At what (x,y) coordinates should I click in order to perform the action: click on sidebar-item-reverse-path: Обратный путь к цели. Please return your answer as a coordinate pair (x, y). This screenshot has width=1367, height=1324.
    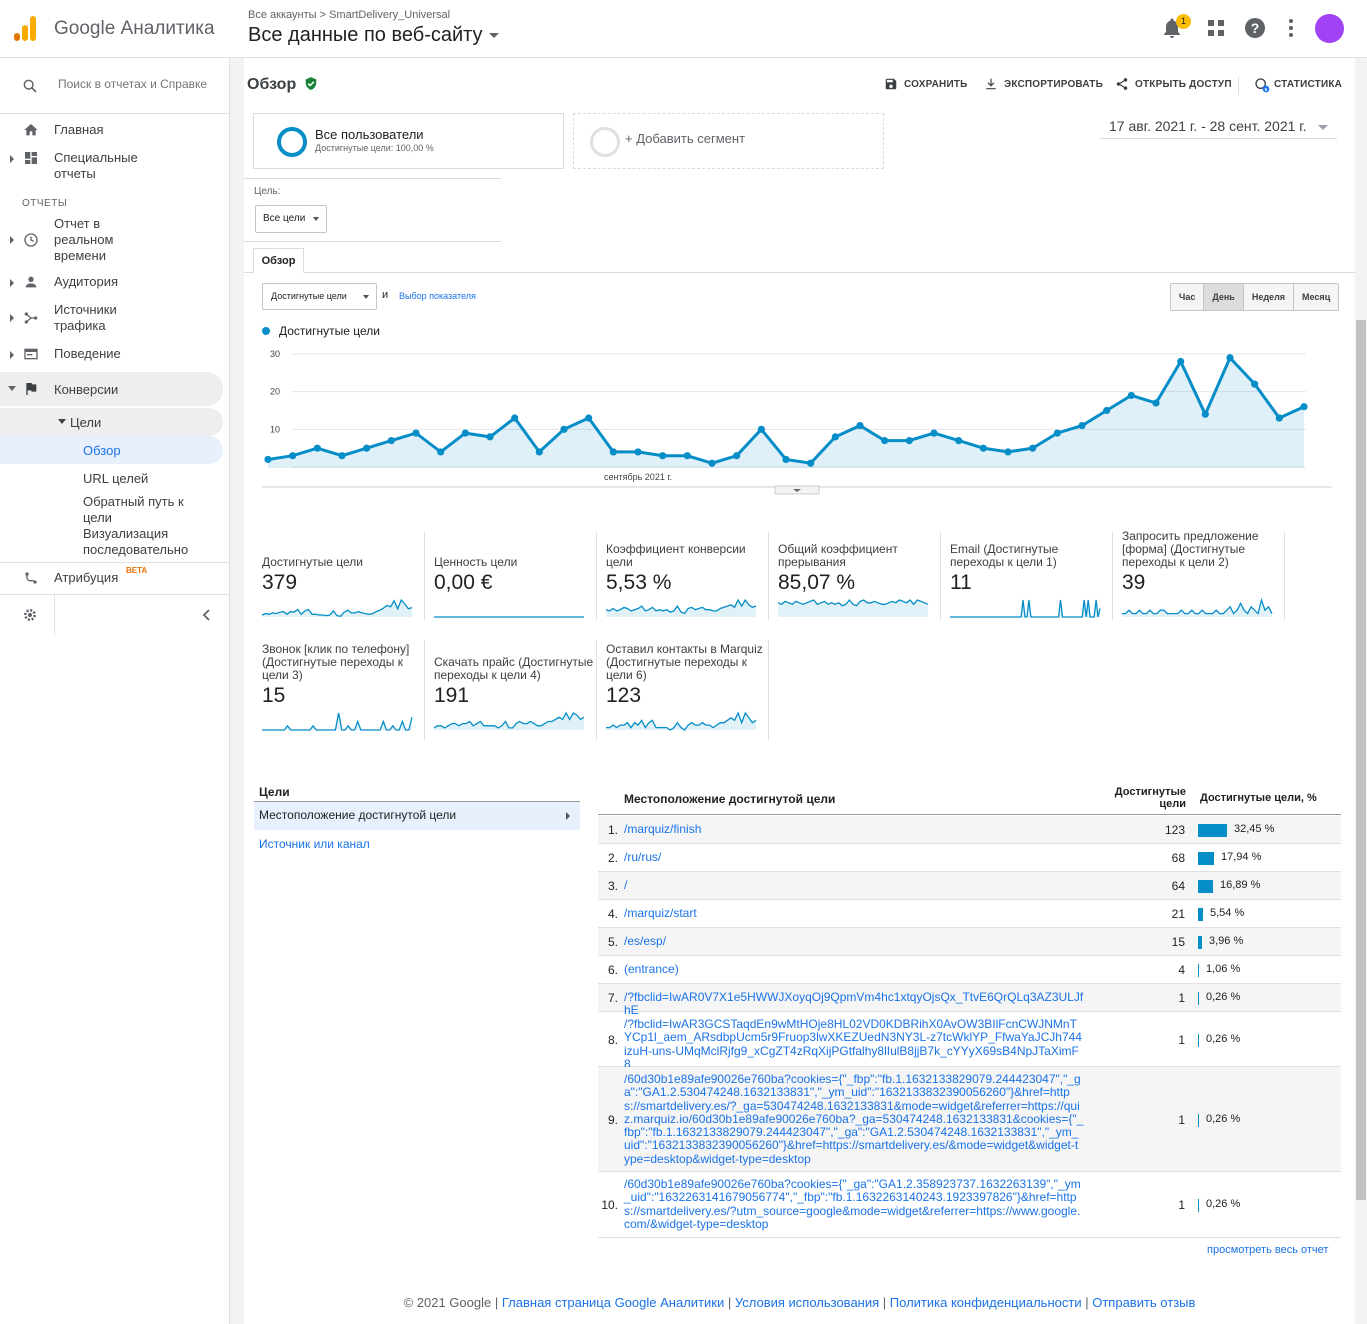
    Looking at the image, I should click on (133, 509).